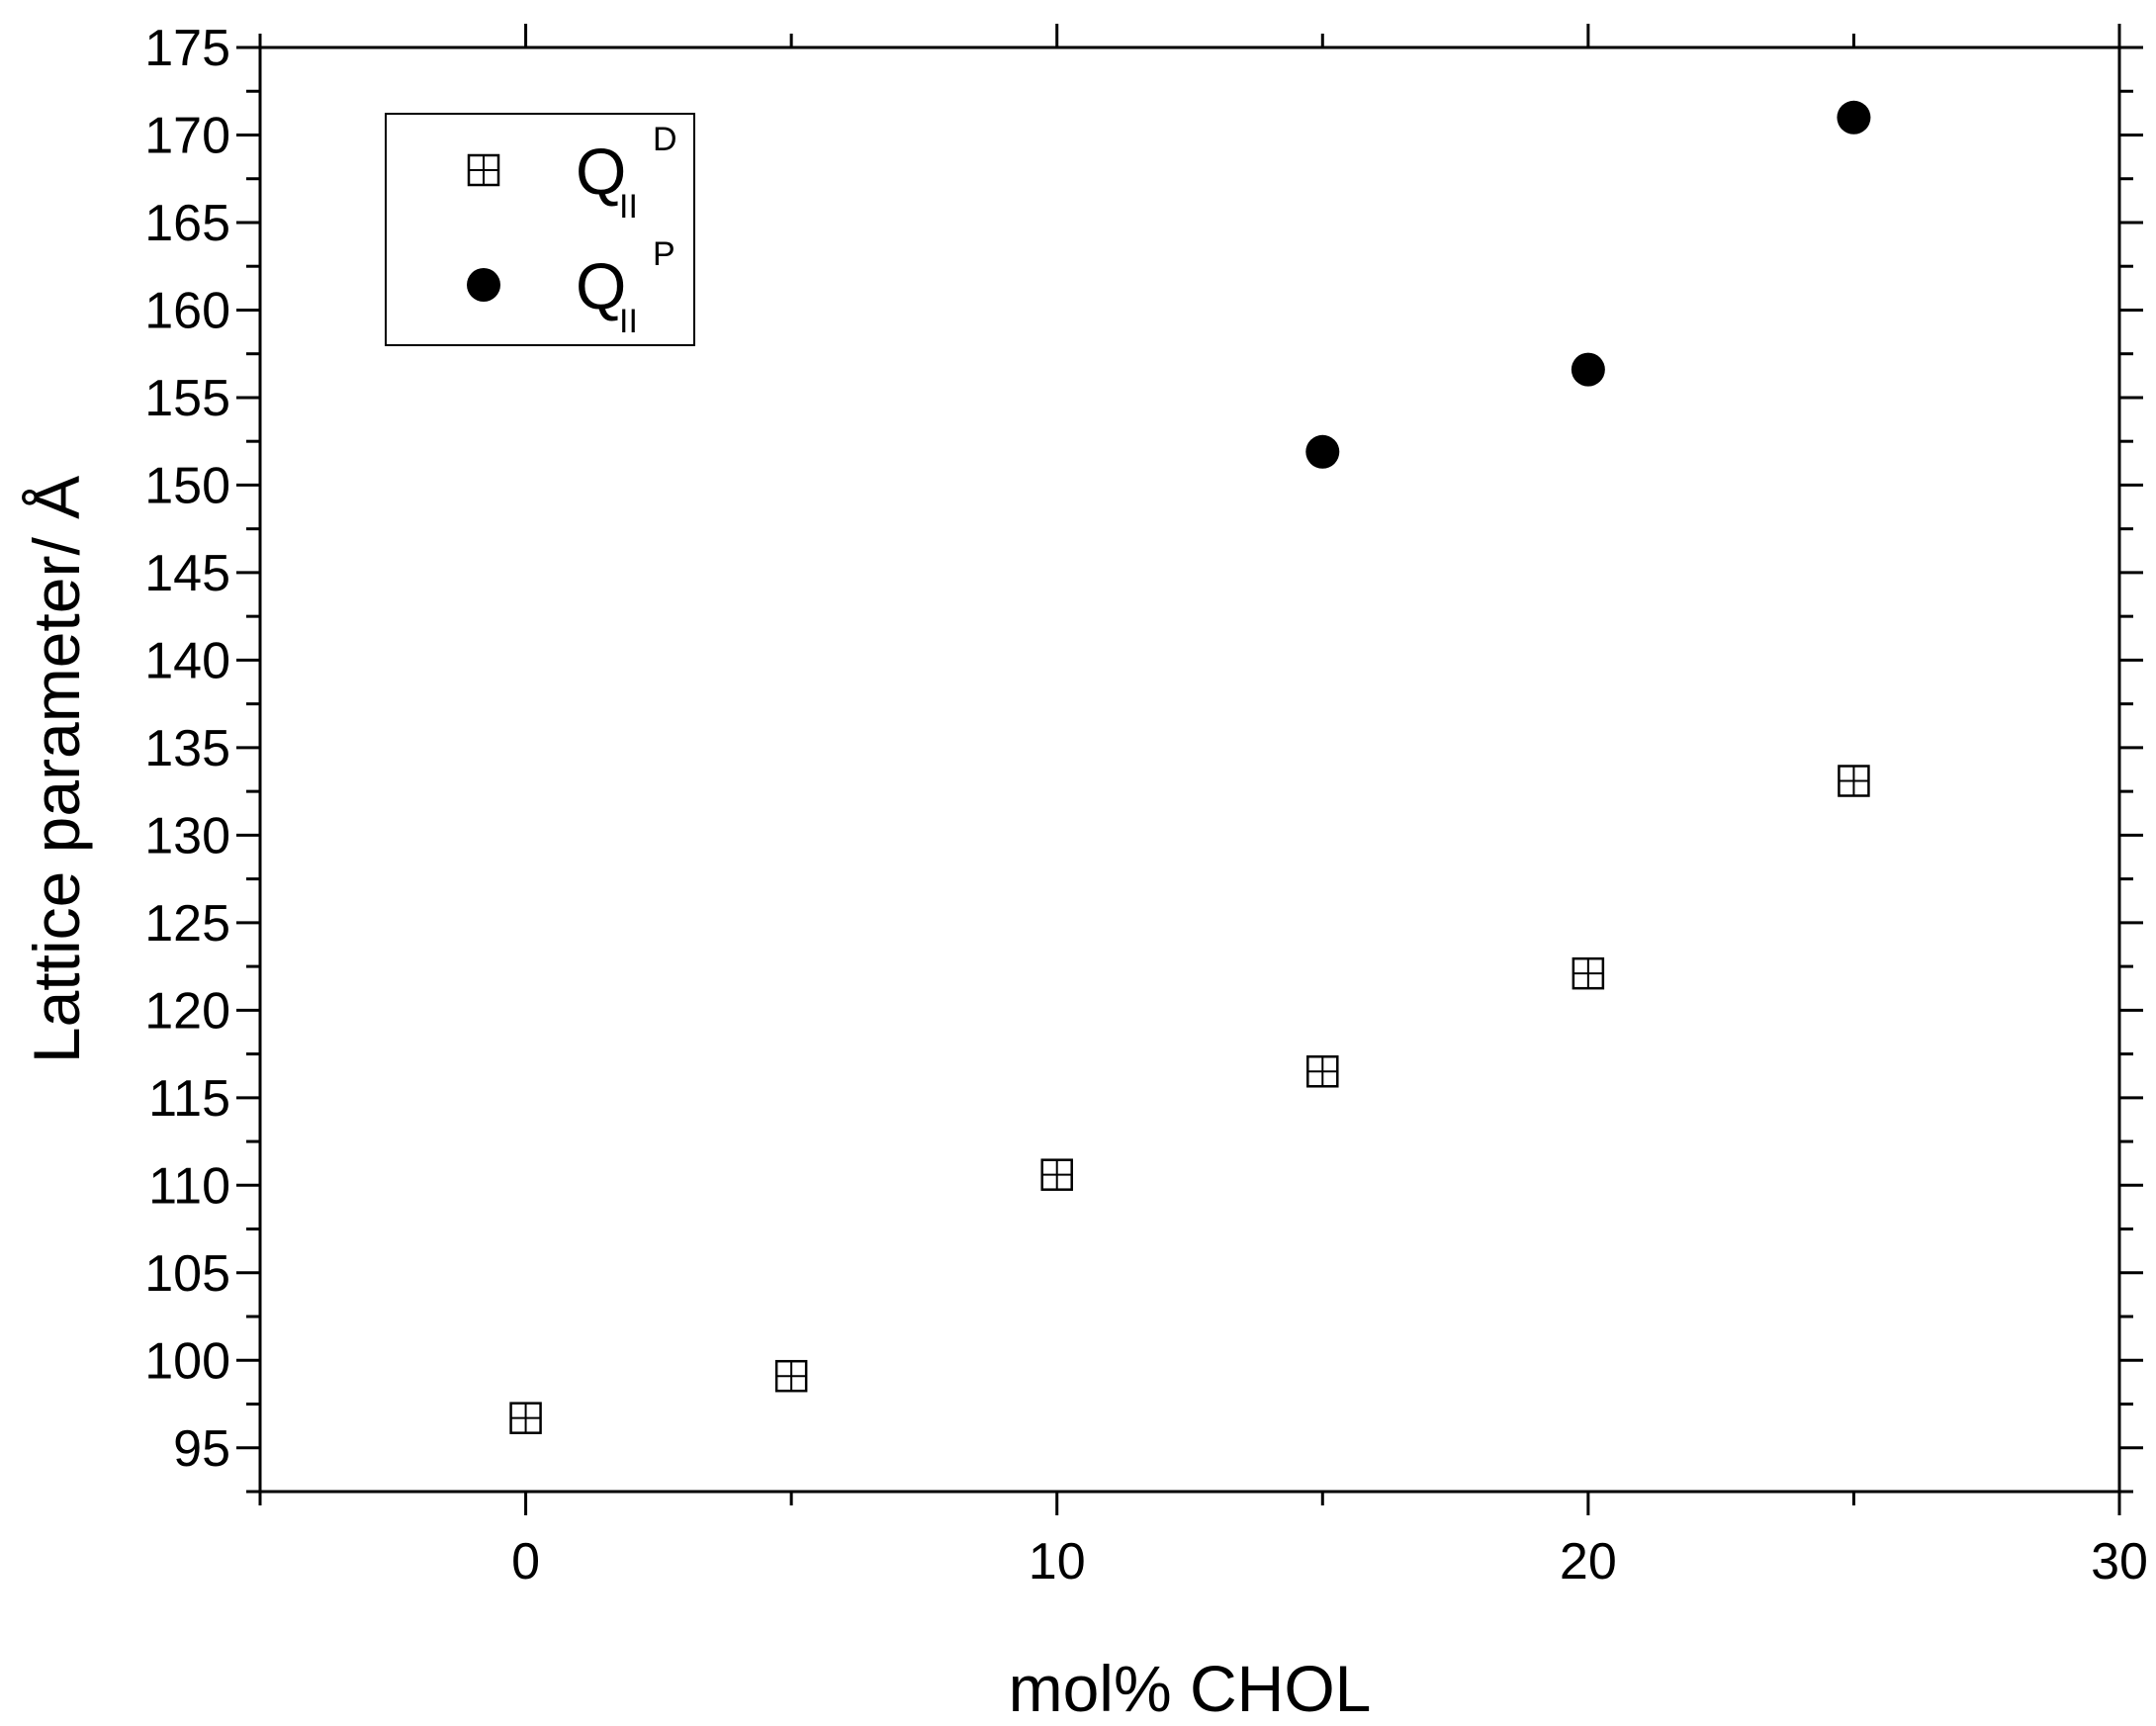 The width and height of the screenshot is (2156, 1726). I want to click on y-tick-label: 150, so click(187, 486).